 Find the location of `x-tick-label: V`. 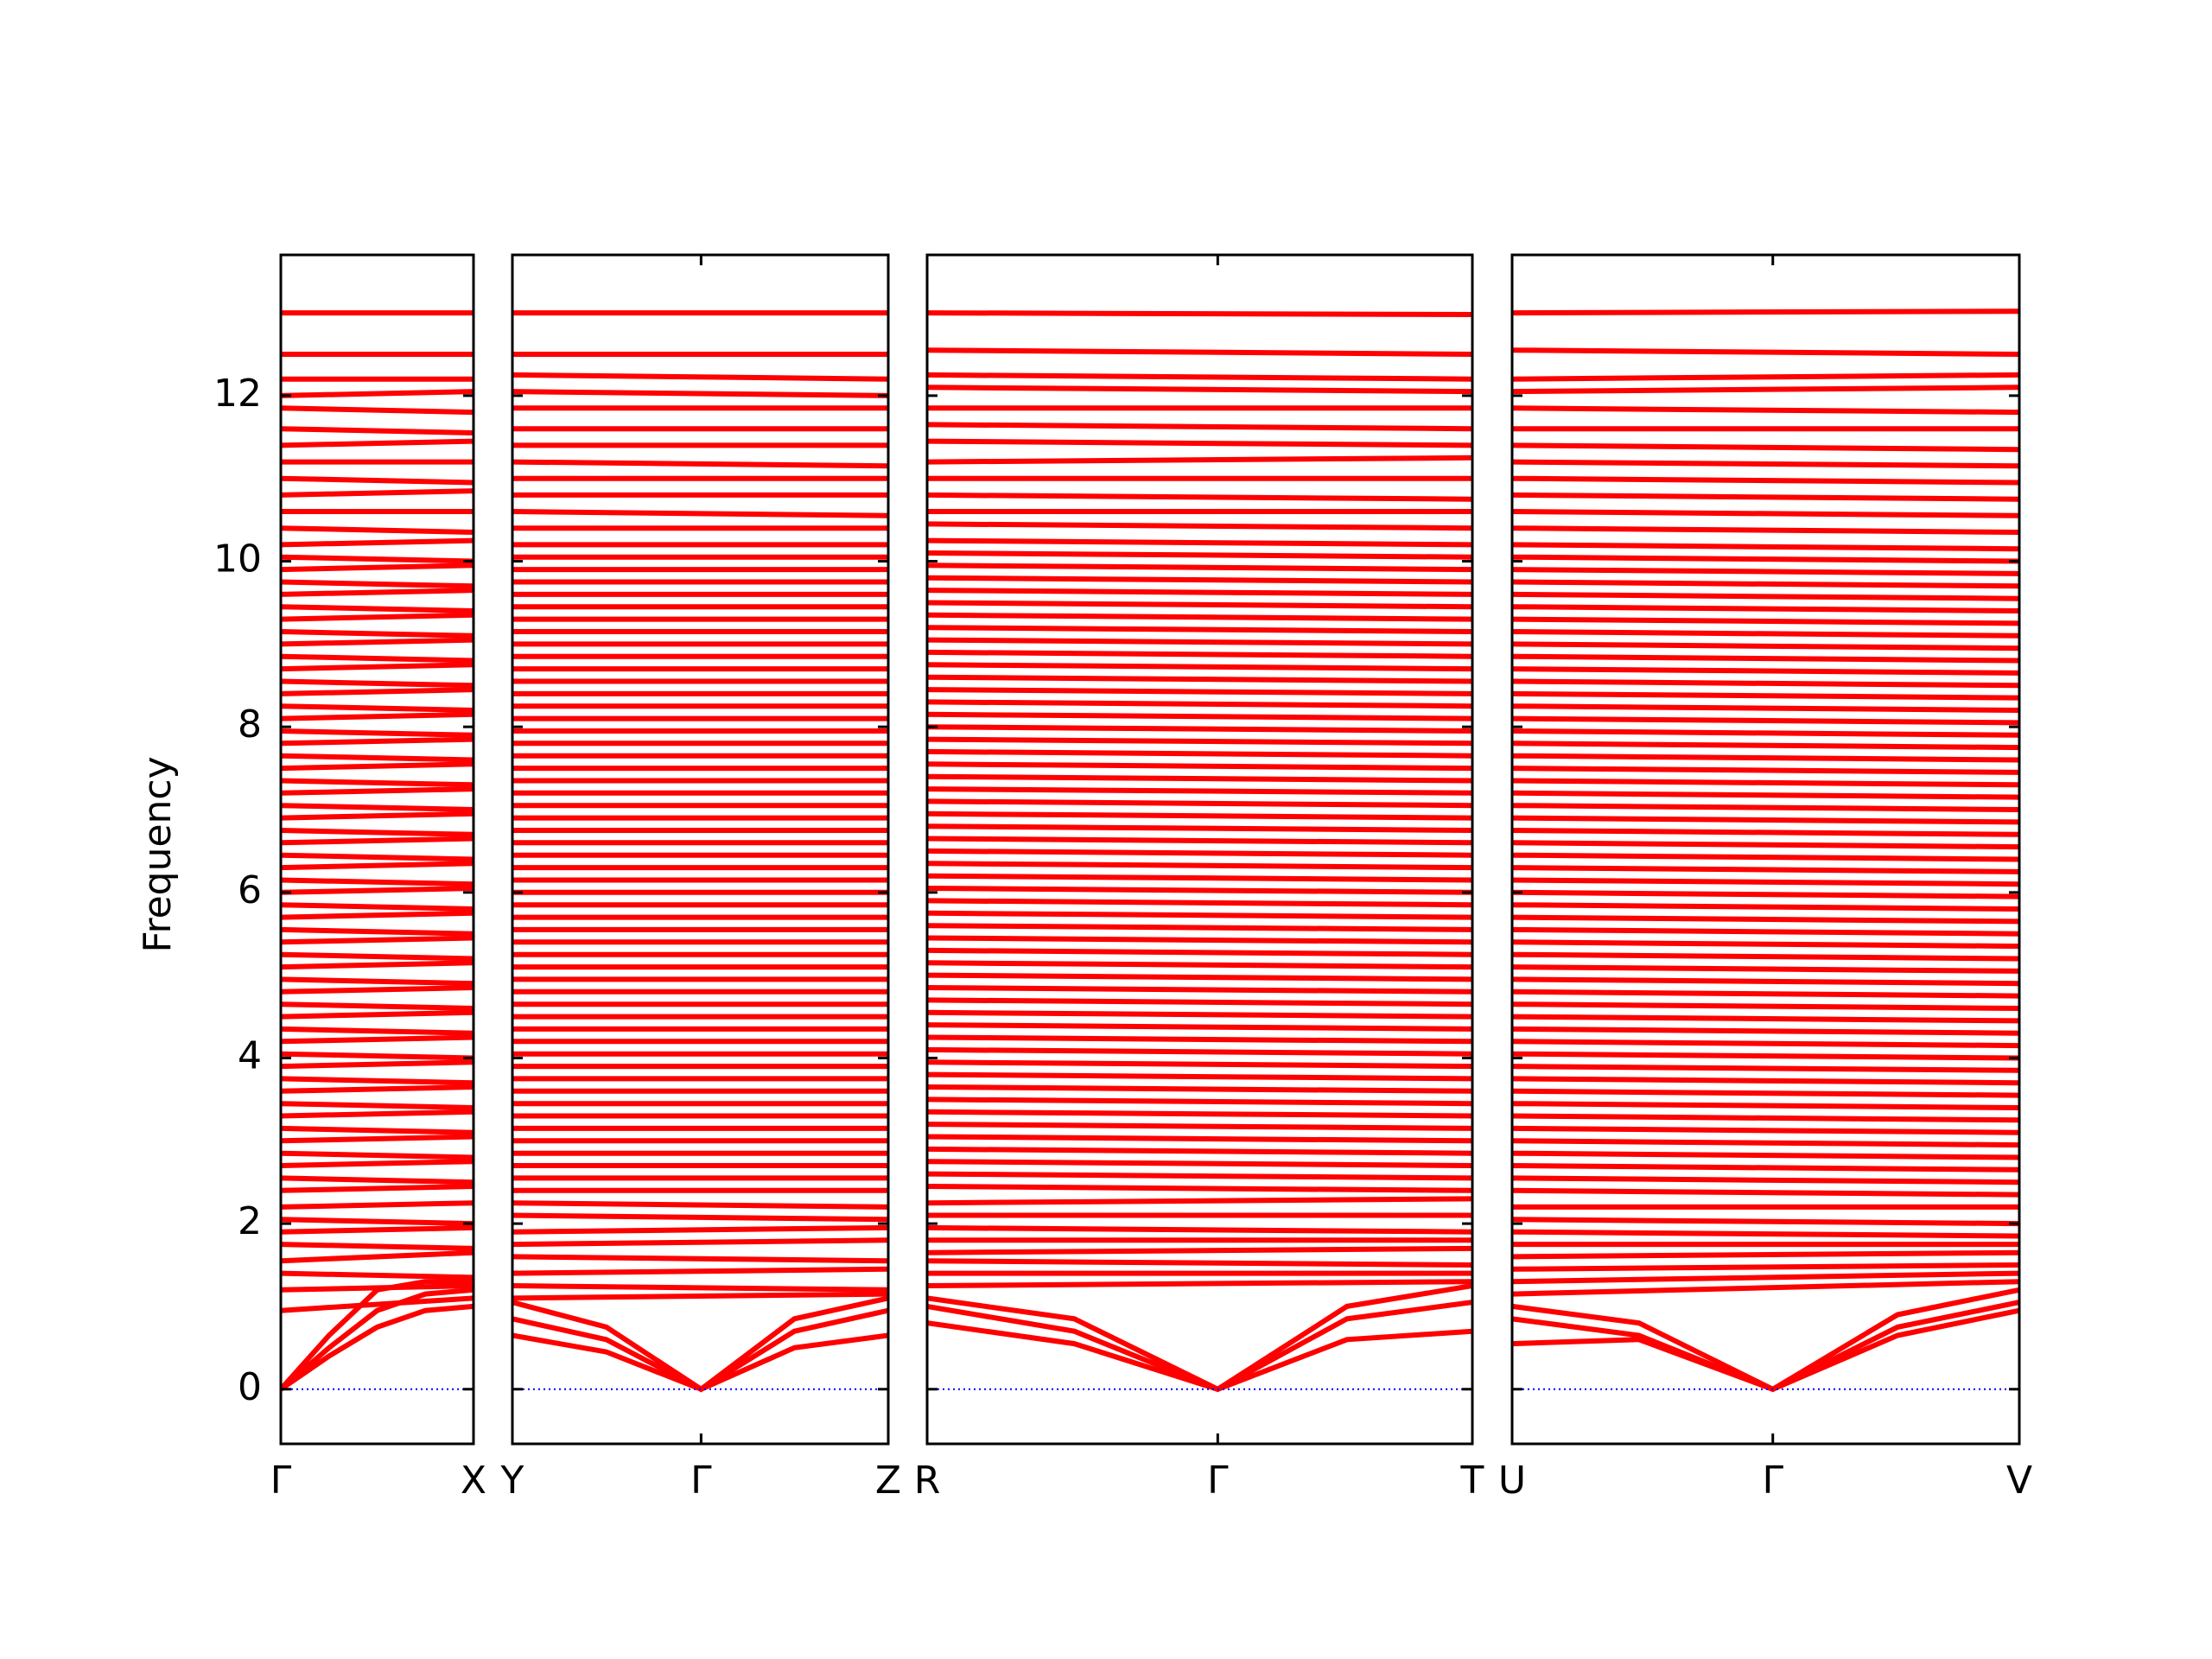

x-tick-label: V is located at coordinates (2019, 1481).